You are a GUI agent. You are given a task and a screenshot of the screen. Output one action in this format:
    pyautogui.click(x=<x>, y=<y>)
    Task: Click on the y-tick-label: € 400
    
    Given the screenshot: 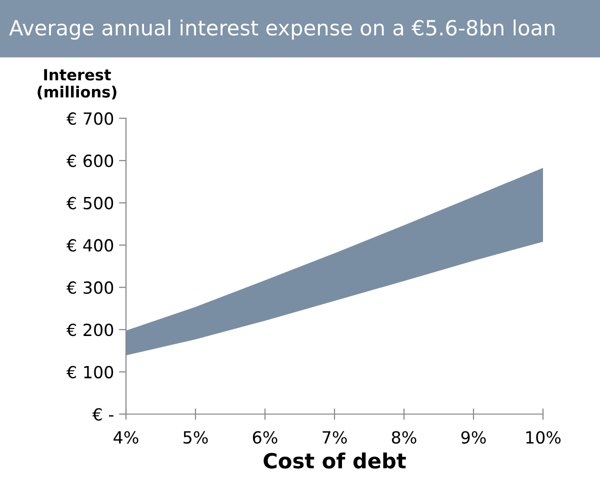 What is the action you would take?
    pyautogui.click(x=90, y=245)
    